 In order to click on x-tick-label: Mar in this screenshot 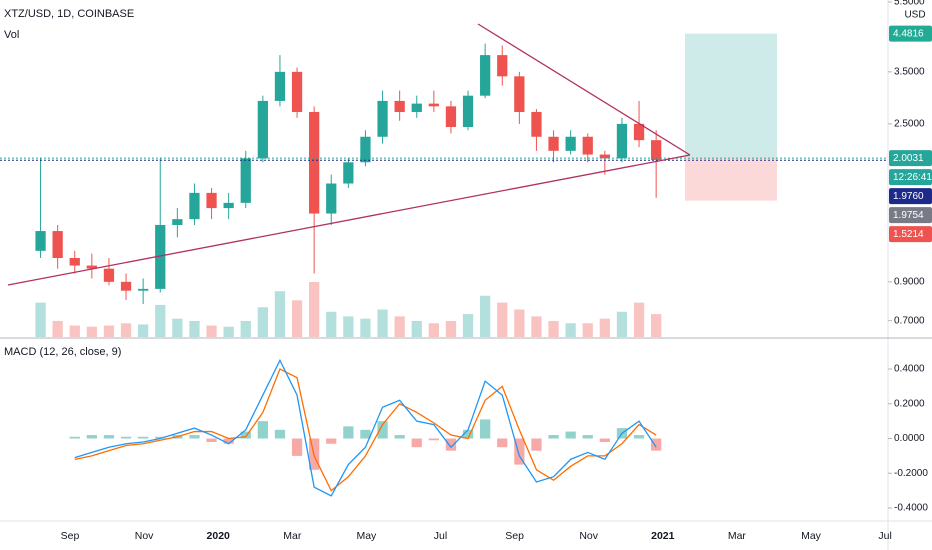, I will do `click(292, 536)`.